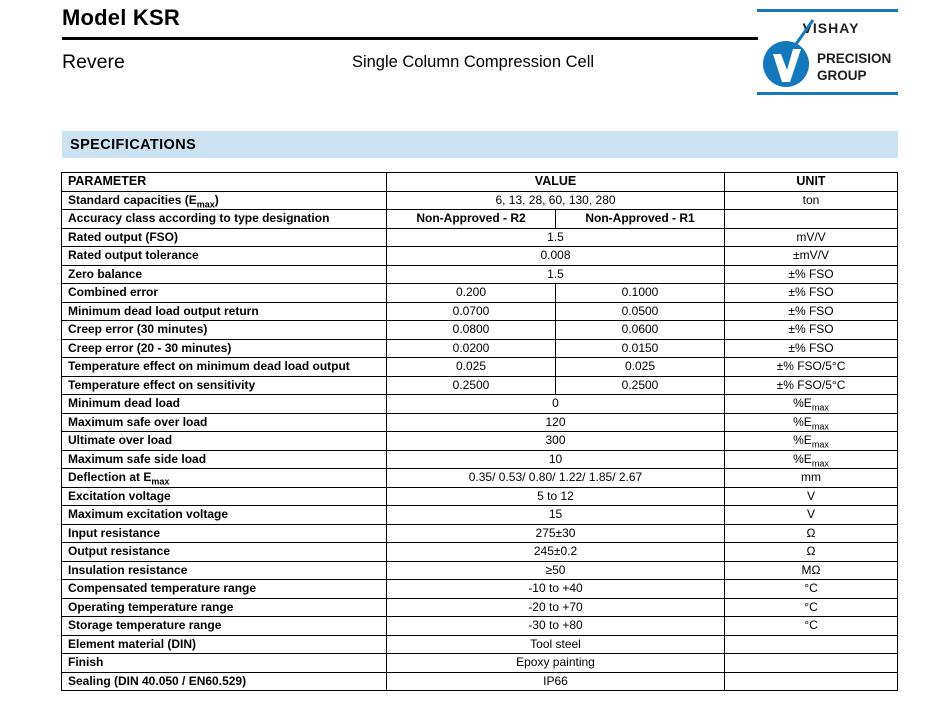 The height and width of the screenshot is (713, 946). Describe the element at coordinates (555, 496) in the screenshot. I see `value-cell: 5 to 12` at that location.